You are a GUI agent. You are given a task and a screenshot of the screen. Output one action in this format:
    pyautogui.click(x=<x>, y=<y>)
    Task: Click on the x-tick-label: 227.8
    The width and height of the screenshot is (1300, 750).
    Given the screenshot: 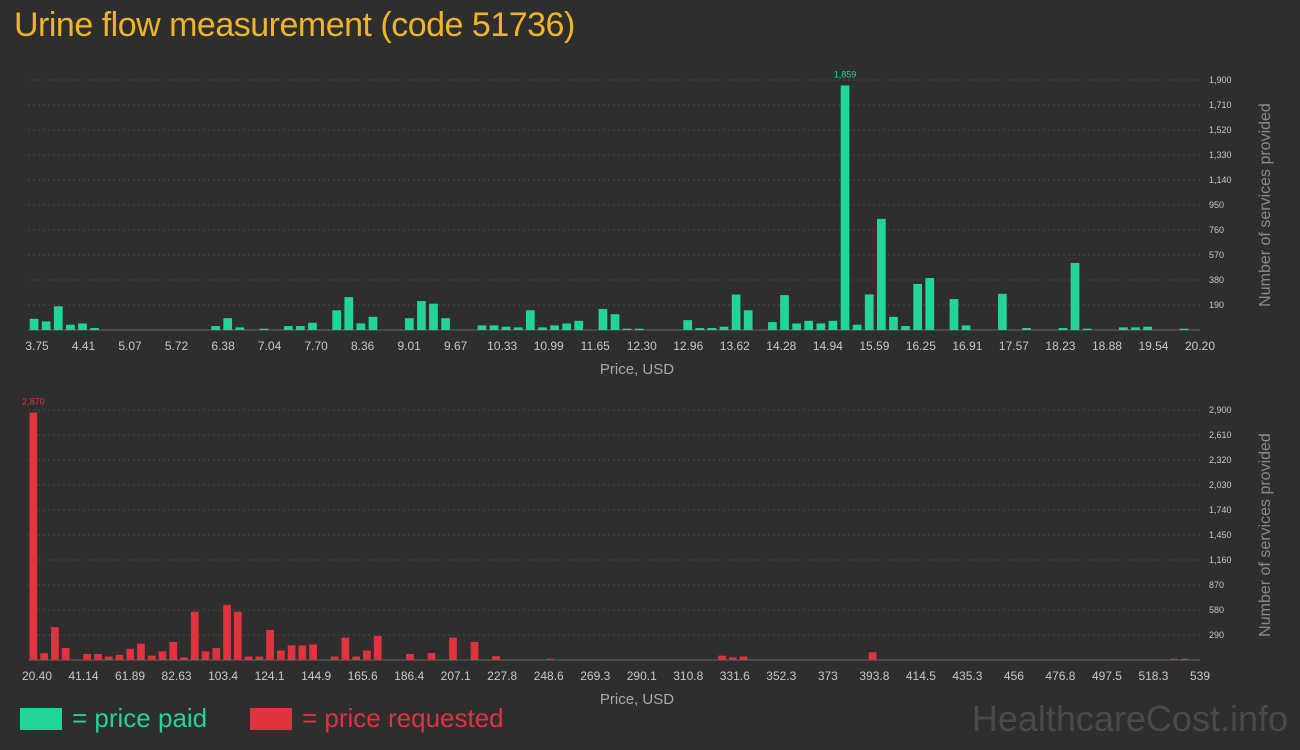 What is the action you would take?
    pyautogui.click(x=502, y=676)
    